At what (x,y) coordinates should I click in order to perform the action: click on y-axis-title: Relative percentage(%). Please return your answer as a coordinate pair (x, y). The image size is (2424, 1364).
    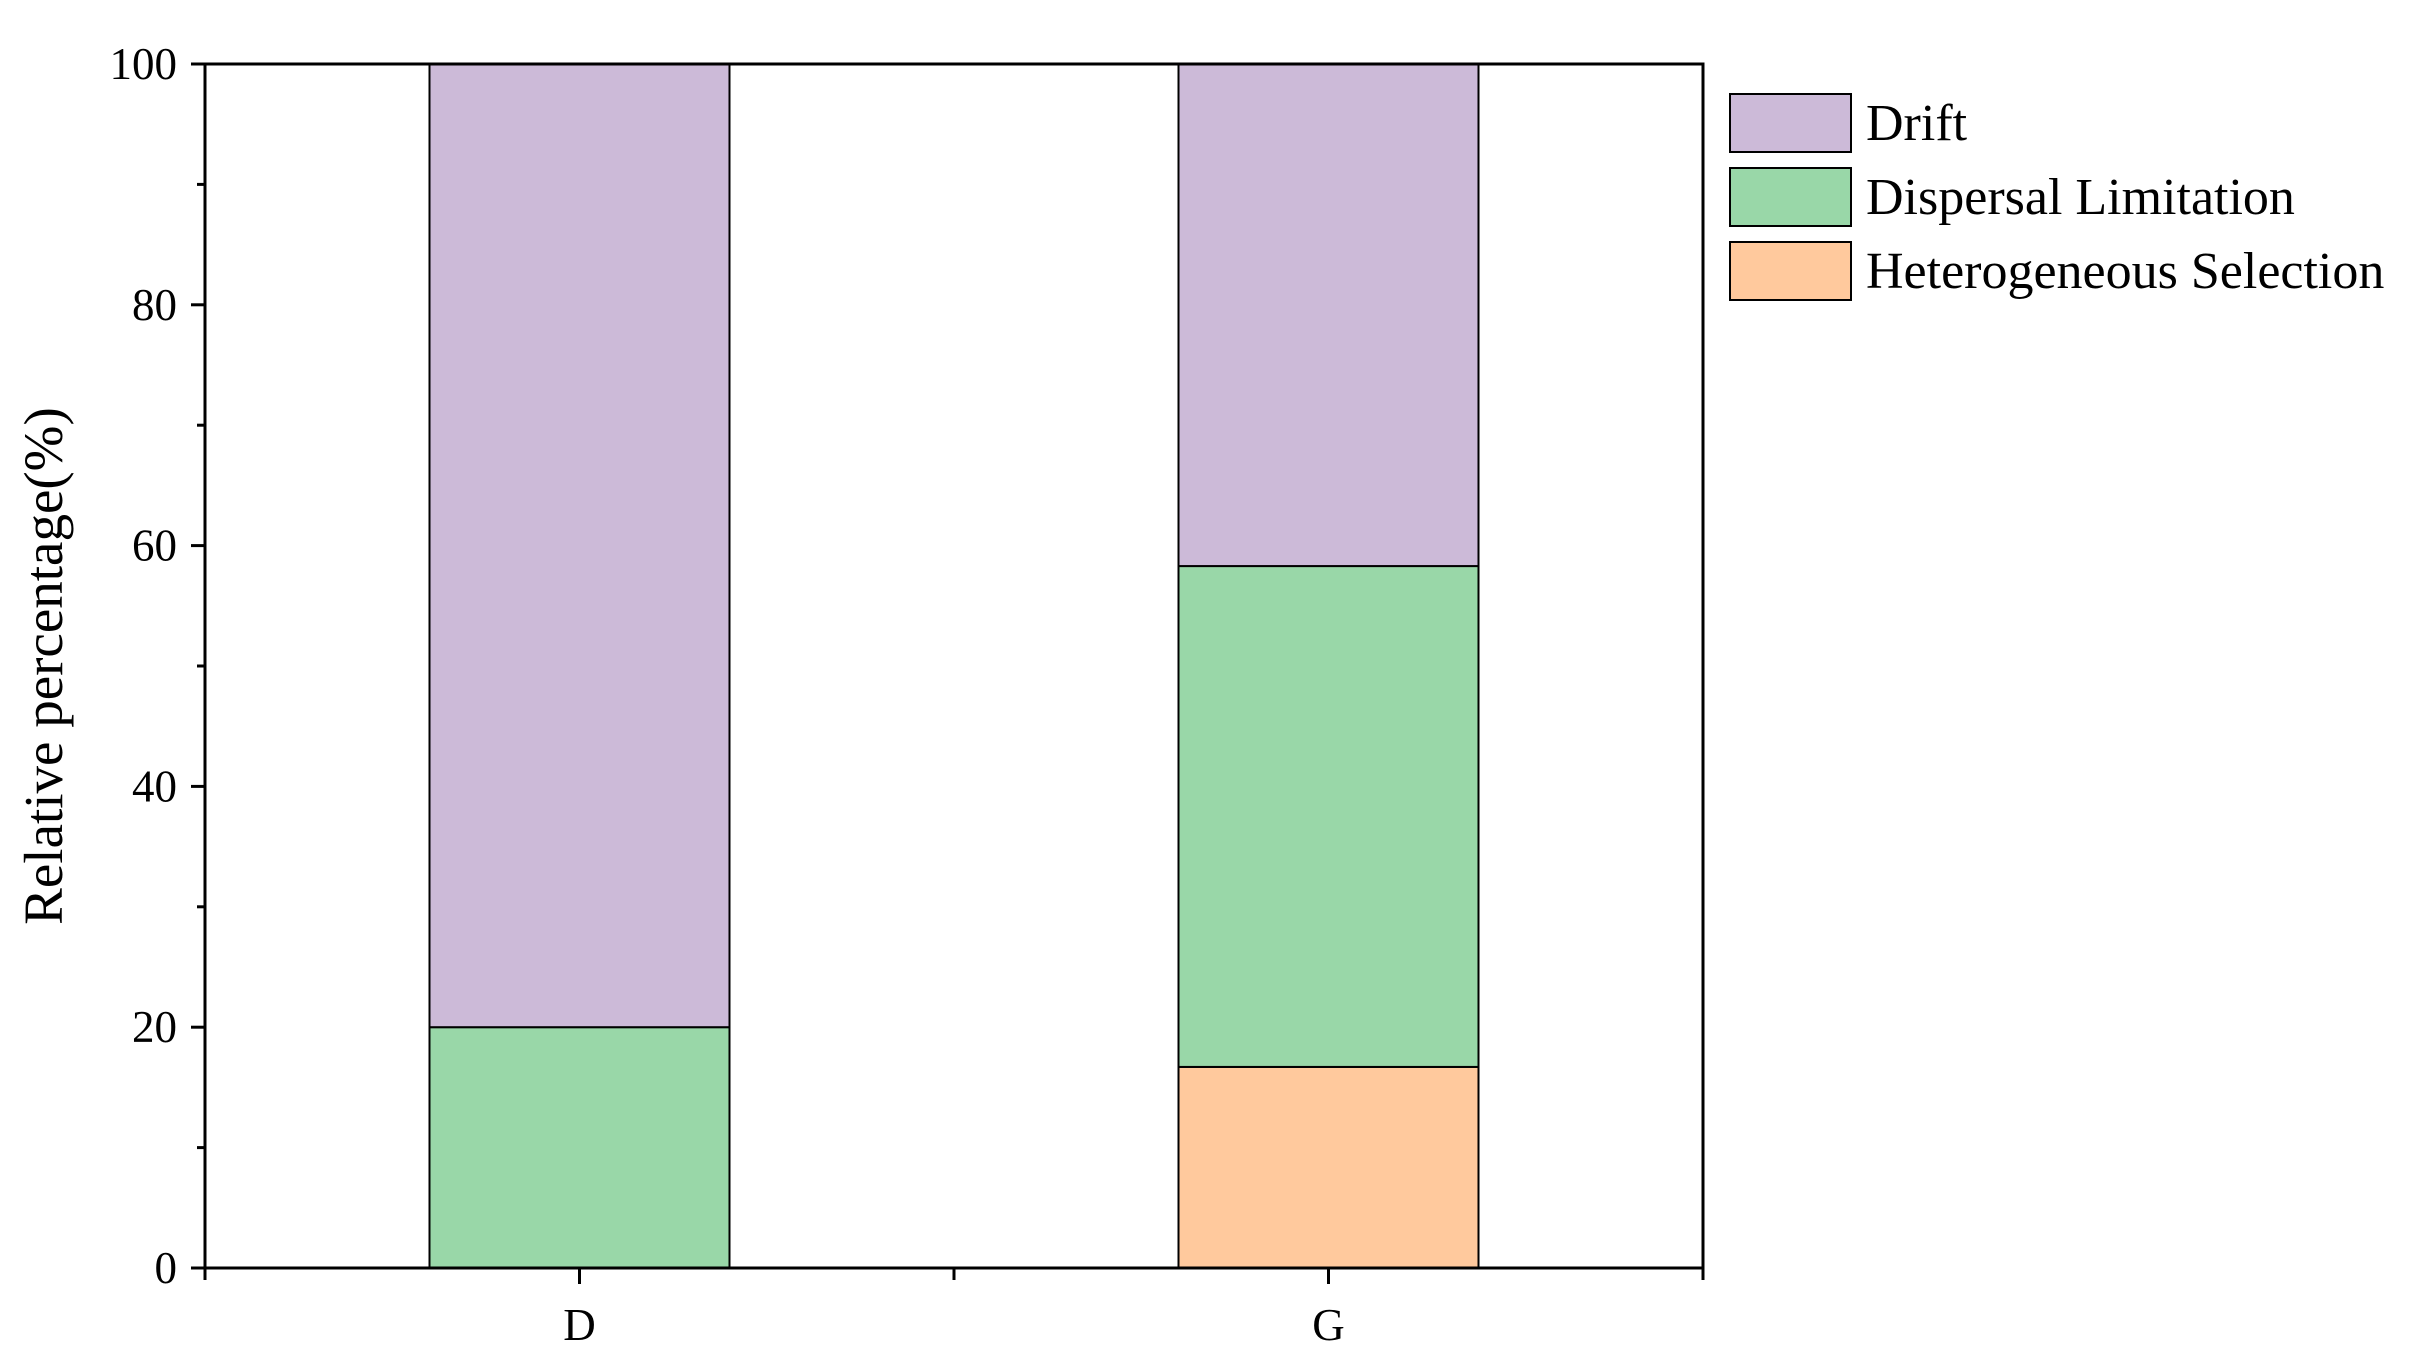
    Looking at the image, I should click on (43, 666).